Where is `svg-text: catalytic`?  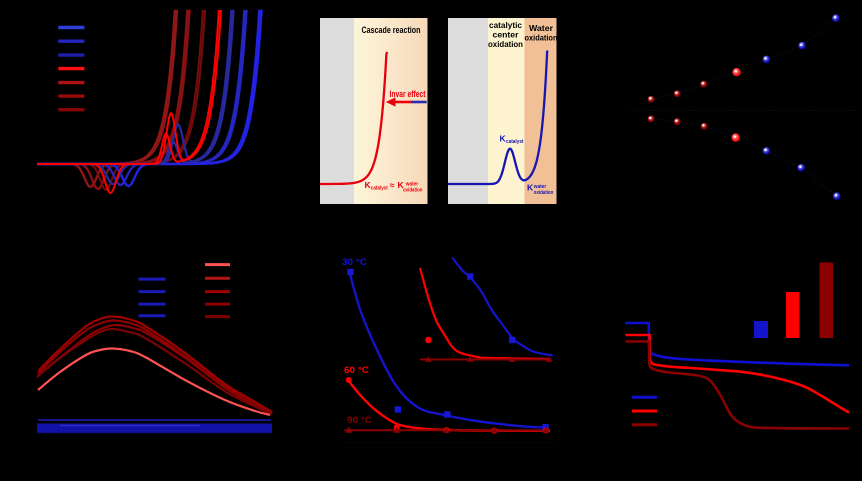
svg-text: catalytic is located at coordinates (505, 25).